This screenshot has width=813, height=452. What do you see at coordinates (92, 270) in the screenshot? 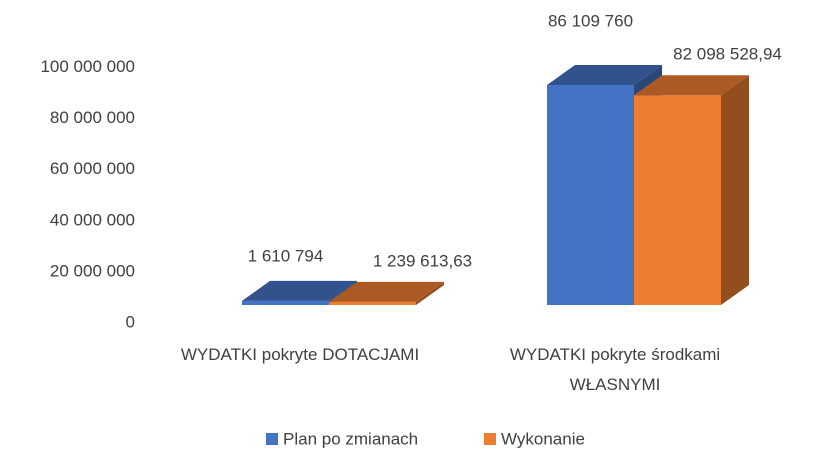
I see `y-tick-label: 20 000 000` at bounding box center [92, 270].